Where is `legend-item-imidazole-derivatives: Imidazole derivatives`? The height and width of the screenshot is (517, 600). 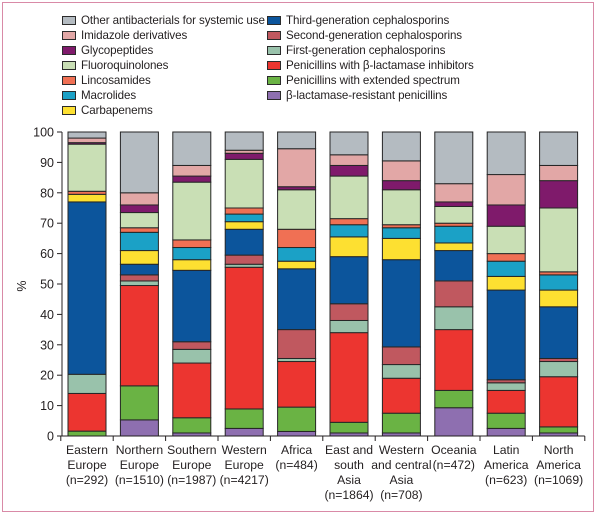
legend-item-imidazole-derivatives: Imidazole derivatives is located at coordinates (124, 35).